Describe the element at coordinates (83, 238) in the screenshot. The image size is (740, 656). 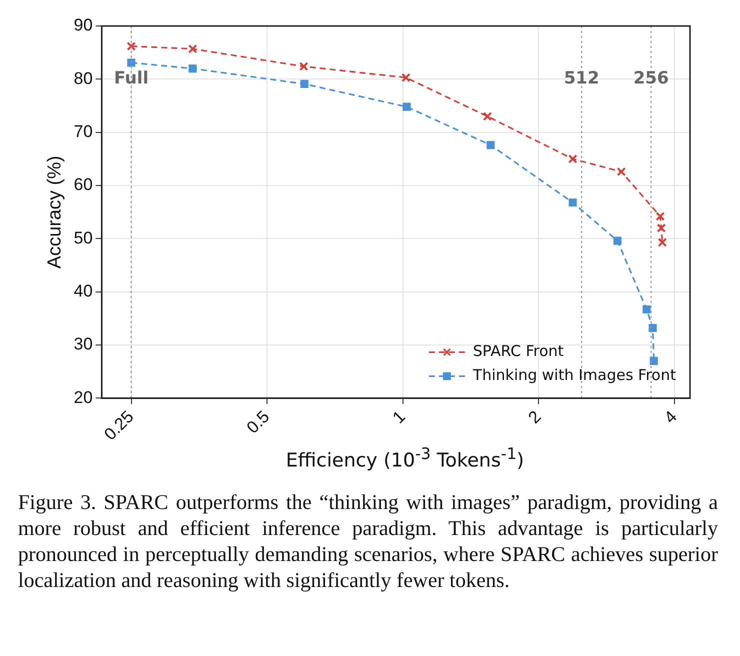
I see `y-tick-label: 50` at that location.